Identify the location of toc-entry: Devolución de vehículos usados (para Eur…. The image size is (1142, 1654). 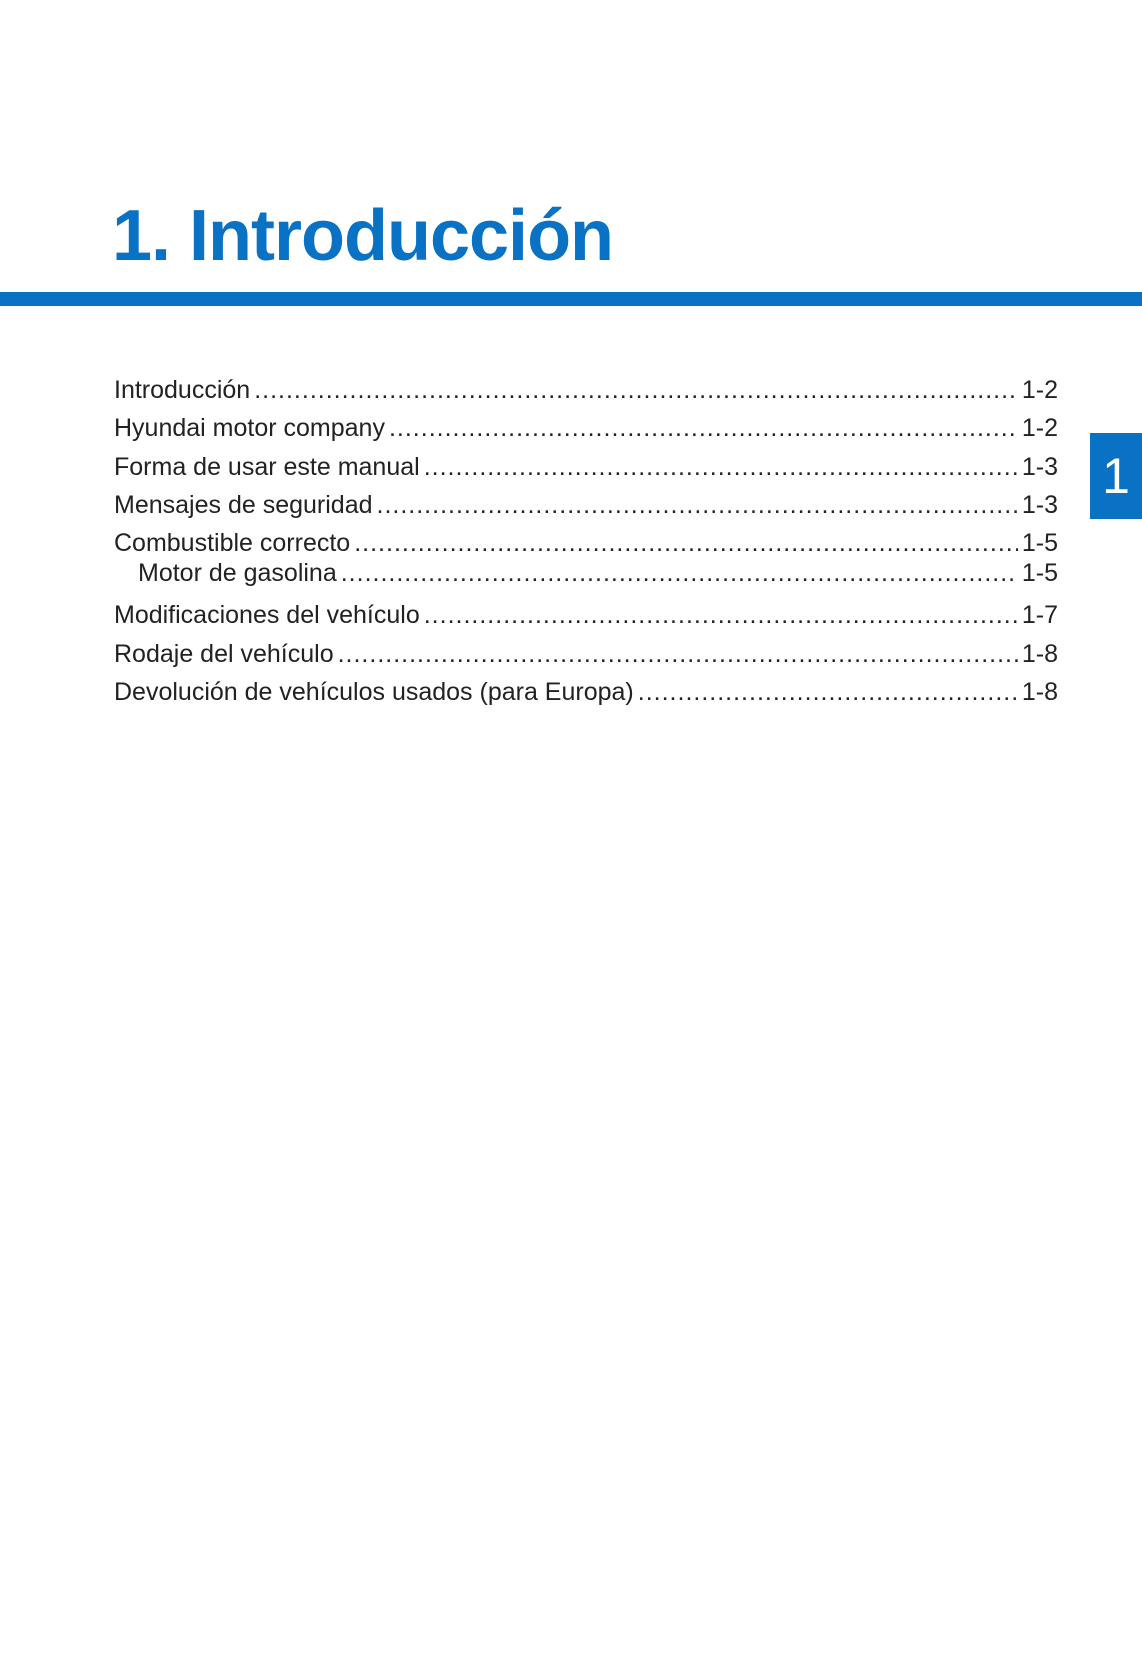
(586, 694).